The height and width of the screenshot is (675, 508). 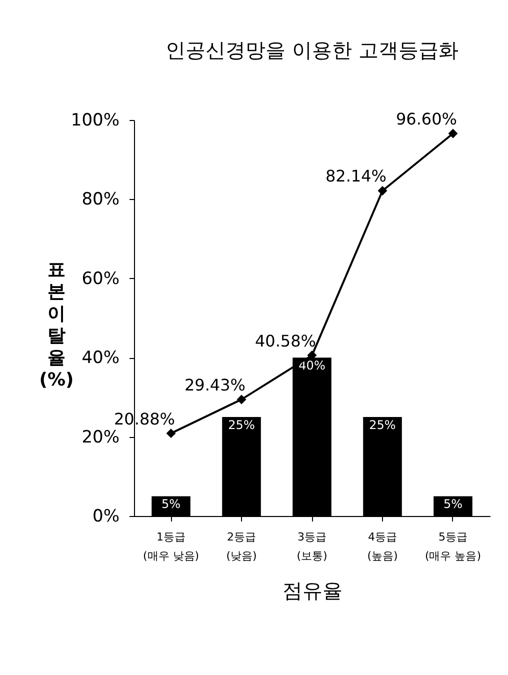 What do you see at coordinates (95, 120) in the screenshot?
I see `y-tick-label: 100%` at bounding box center [95, 120].